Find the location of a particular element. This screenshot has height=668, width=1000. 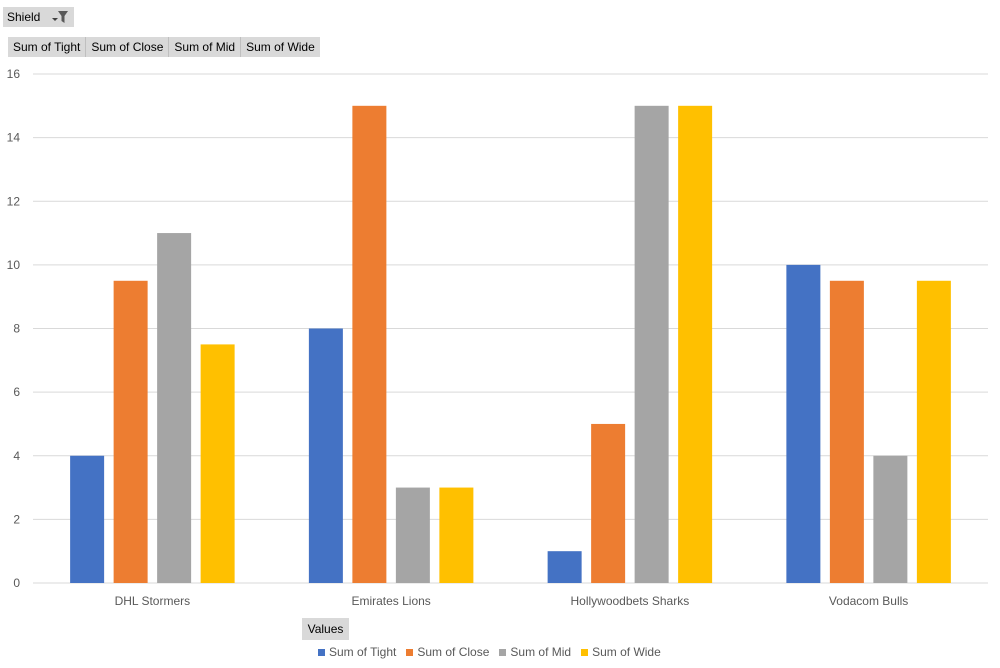

legend-item-sum-of-wide: Sum of Wide is located at coordinates (621, 652).